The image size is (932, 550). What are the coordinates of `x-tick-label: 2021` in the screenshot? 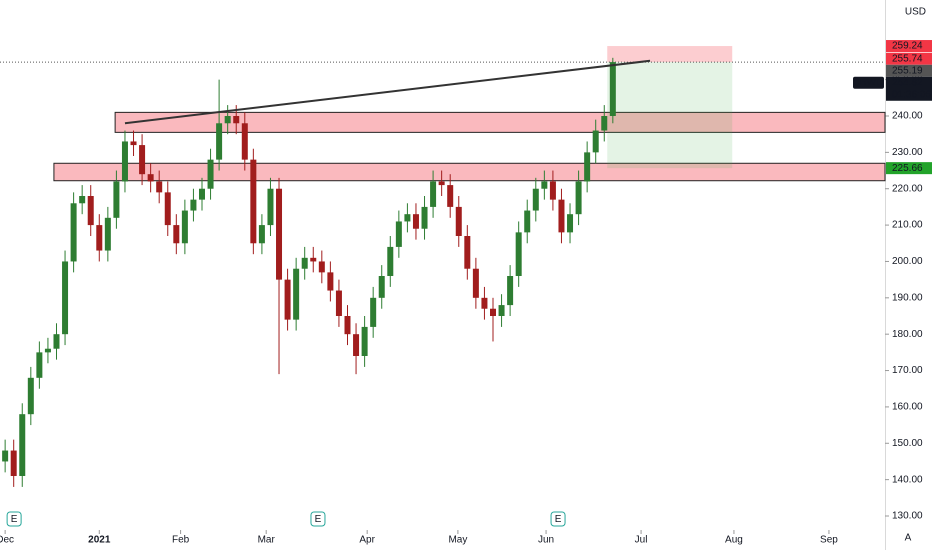 It's located at (99, 540).